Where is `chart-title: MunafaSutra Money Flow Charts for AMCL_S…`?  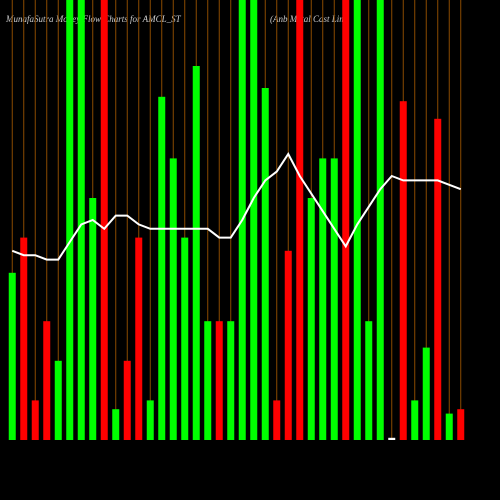 chart-title: MunafaSutra Money Flow Charts for AMCL_S… is located at coordinates (93, 19).